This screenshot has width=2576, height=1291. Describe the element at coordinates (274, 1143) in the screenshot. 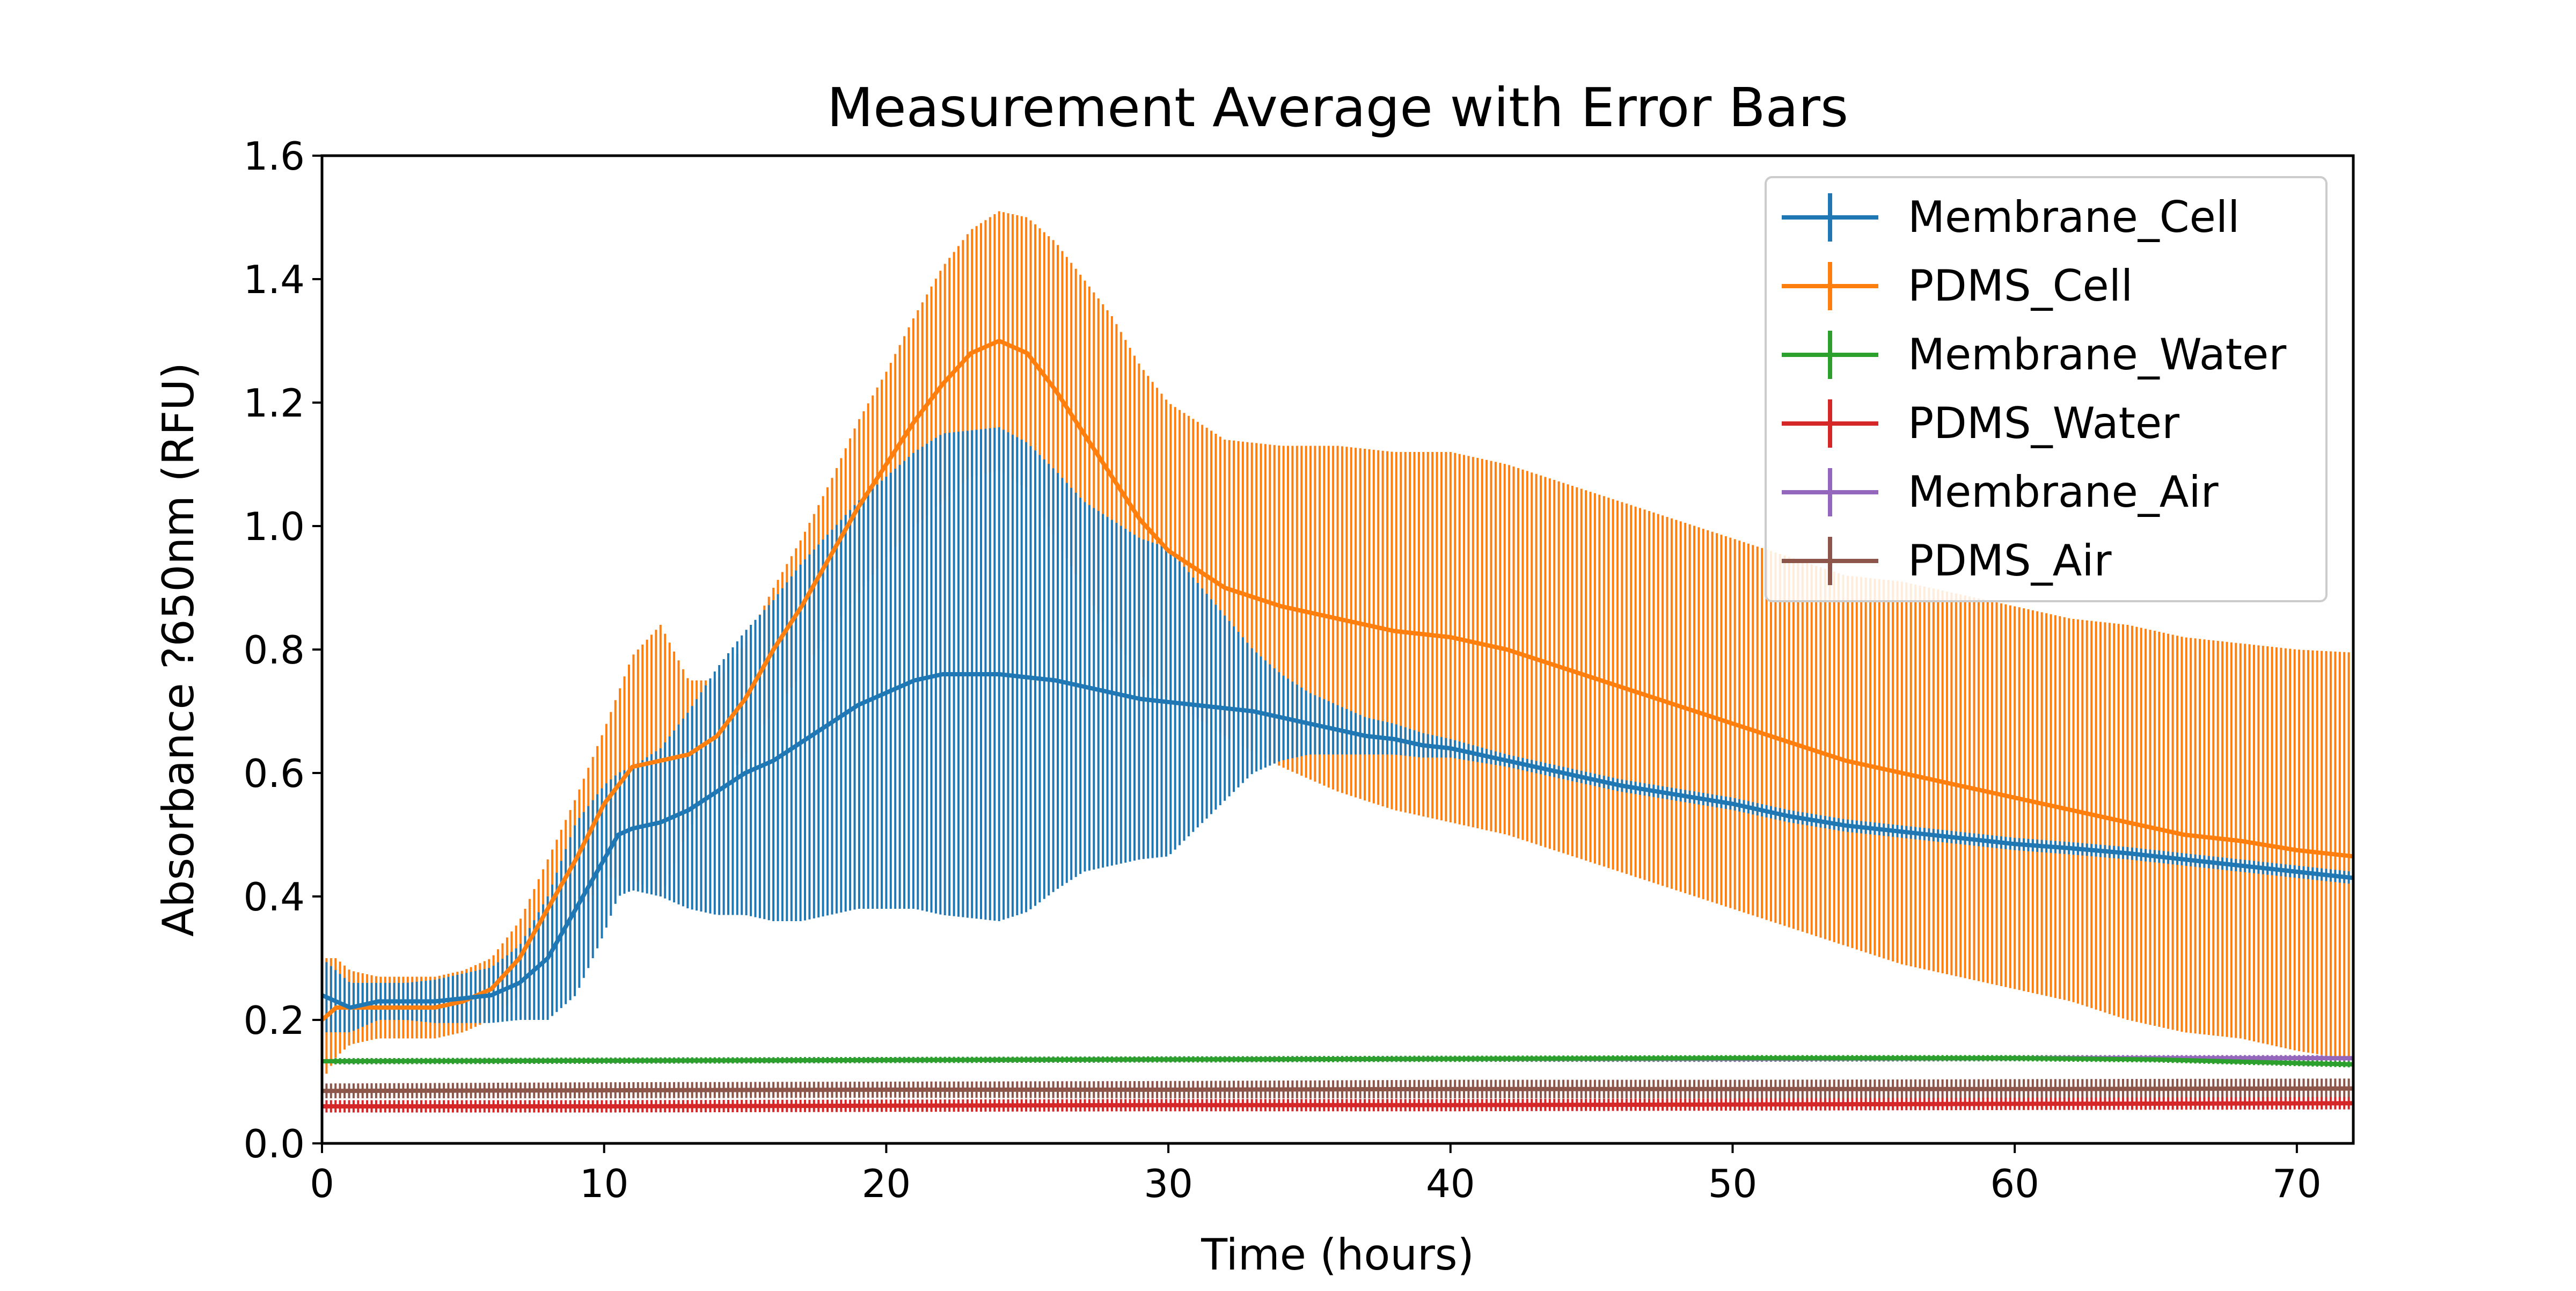

I see `y-tick-label: 0.0` at that location.